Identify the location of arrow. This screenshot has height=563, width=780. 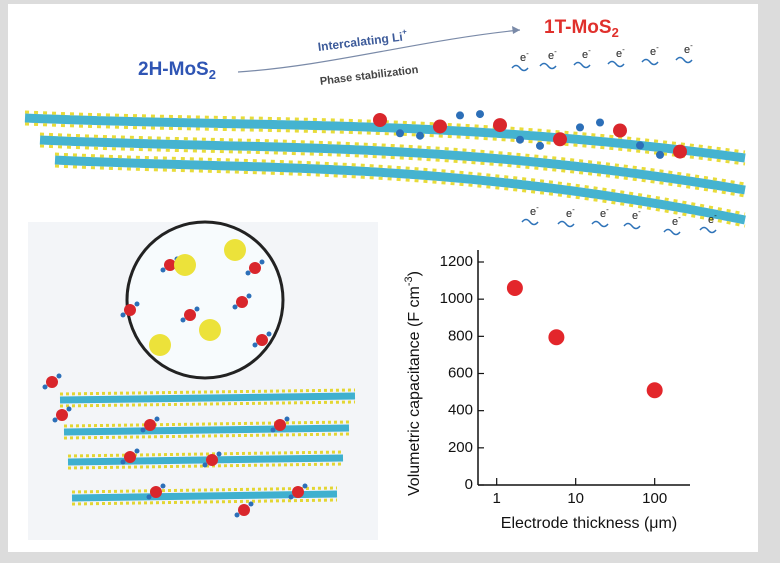
(379, 51).